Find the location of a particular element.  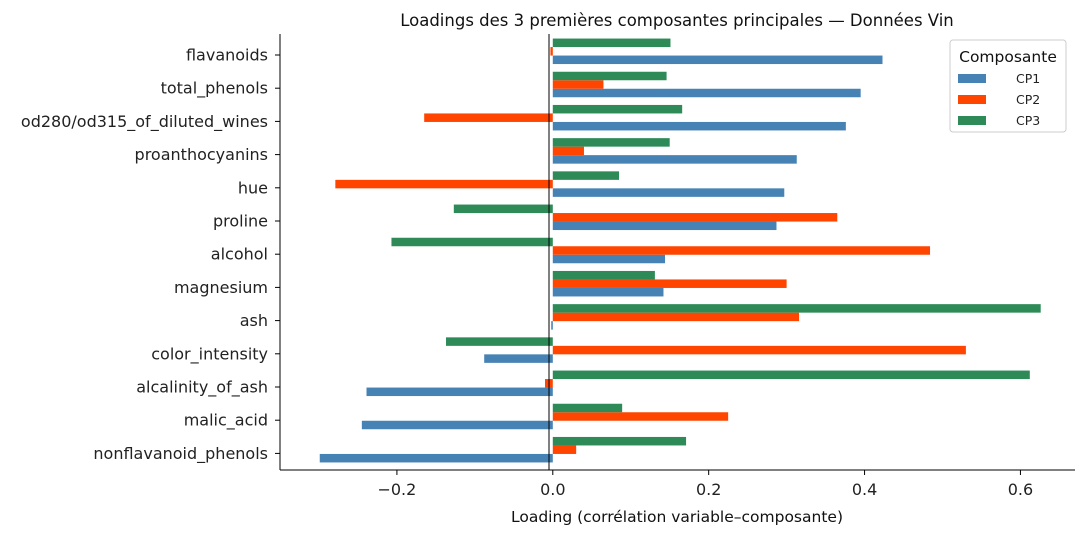

bar-cp1-magnesium is located at coordinates (608, 292).